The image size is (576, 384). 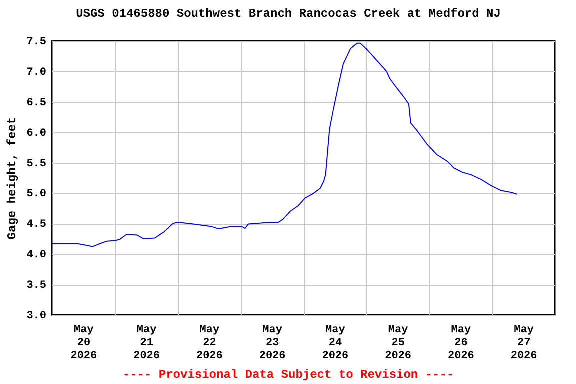 I want to click on x-tick-label: May 24 2026, so click(x=335, y=343).